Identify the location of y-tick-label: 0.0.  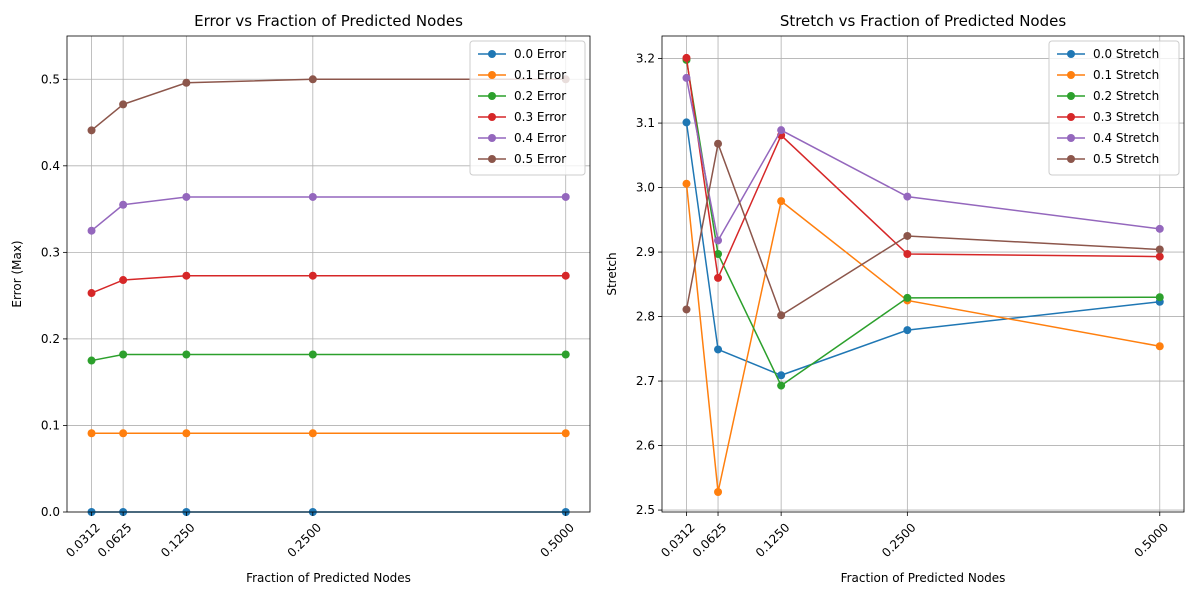
(50, 512).